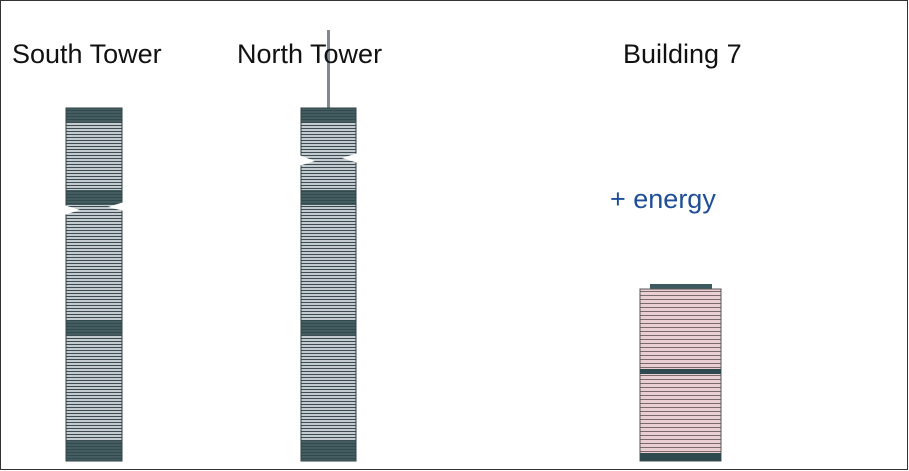  Describe the element at coordinates (663, 199) in the screenshot. I see `annotation: + energy` at that location.